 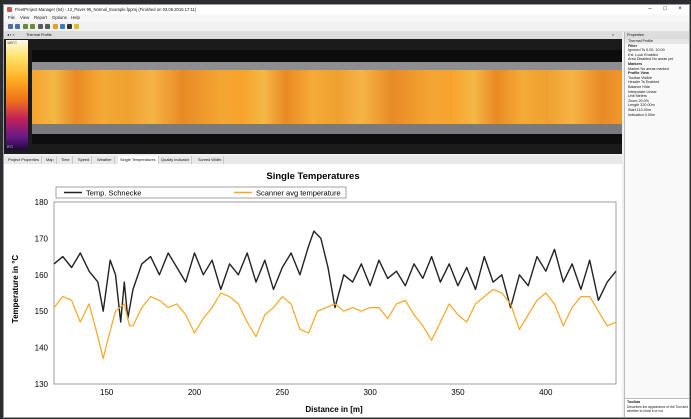 What do you see at coordinates (313, 35) in the screenshot?
I see `thermal-header: ◂ ▪ × Thermal Profile ×` at bounding box center [313, 35].